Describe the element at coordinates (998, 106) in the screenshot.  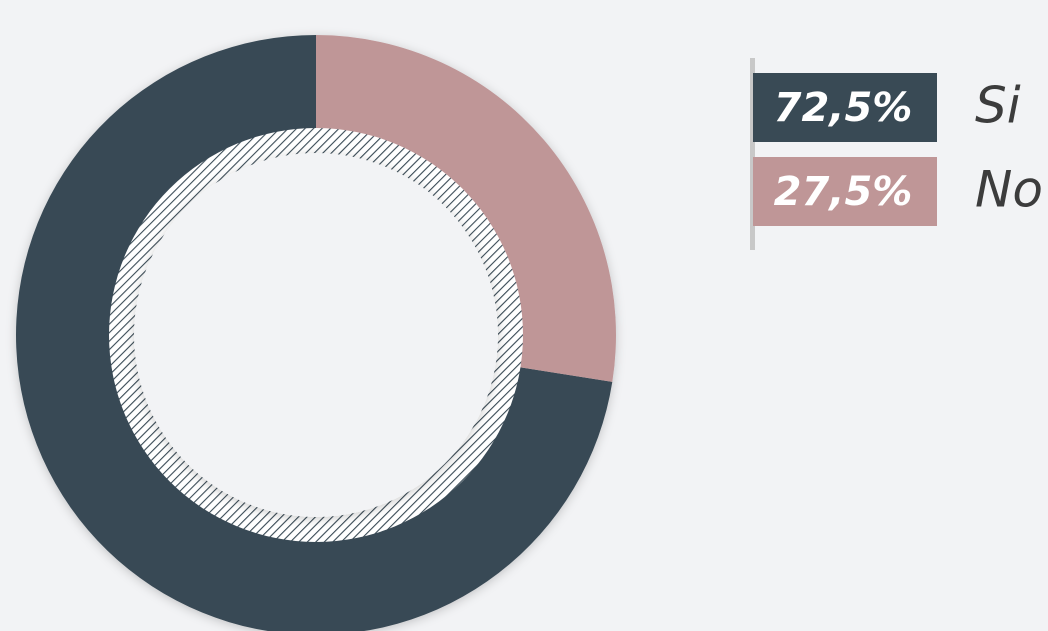
I see `legend-label: Si` at that location.